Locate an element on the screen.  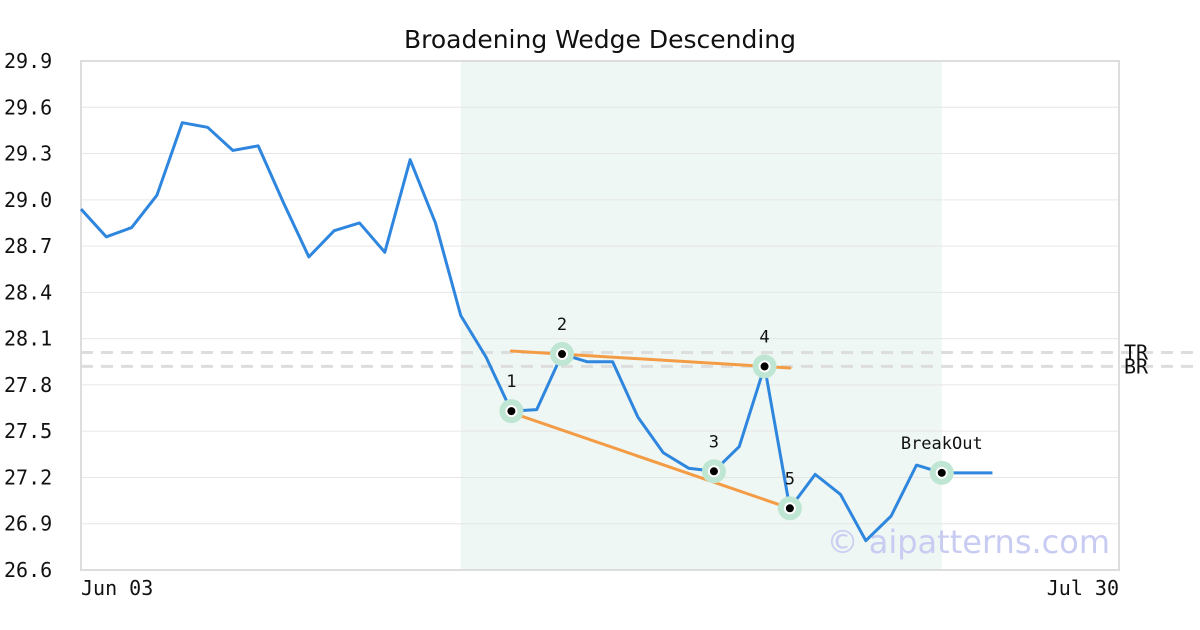
level-label-tr: TR is located at coordinates (1136, 353).